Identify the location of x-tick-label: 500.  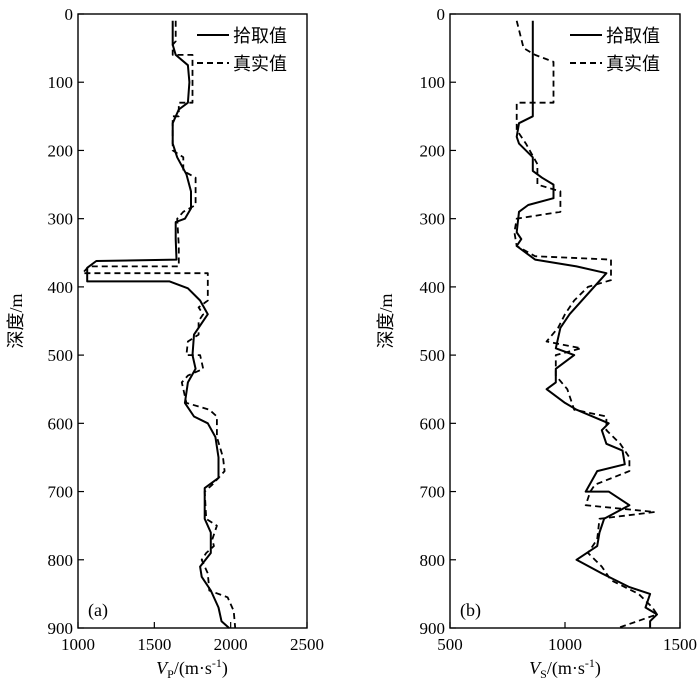
(450, 644).